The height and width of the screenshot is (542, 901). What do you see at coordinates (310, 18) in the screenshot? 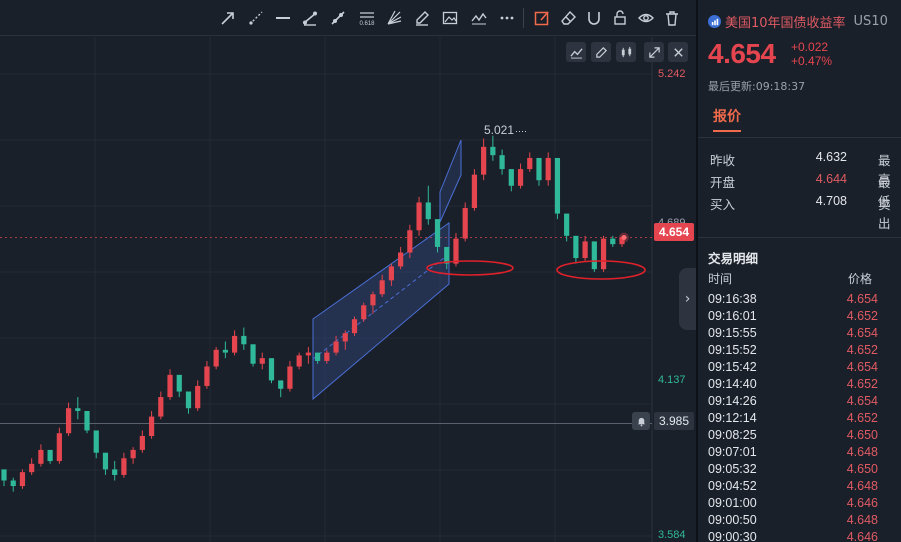
I see `trend-line-tool-icon` at bounding box center [310, 18].